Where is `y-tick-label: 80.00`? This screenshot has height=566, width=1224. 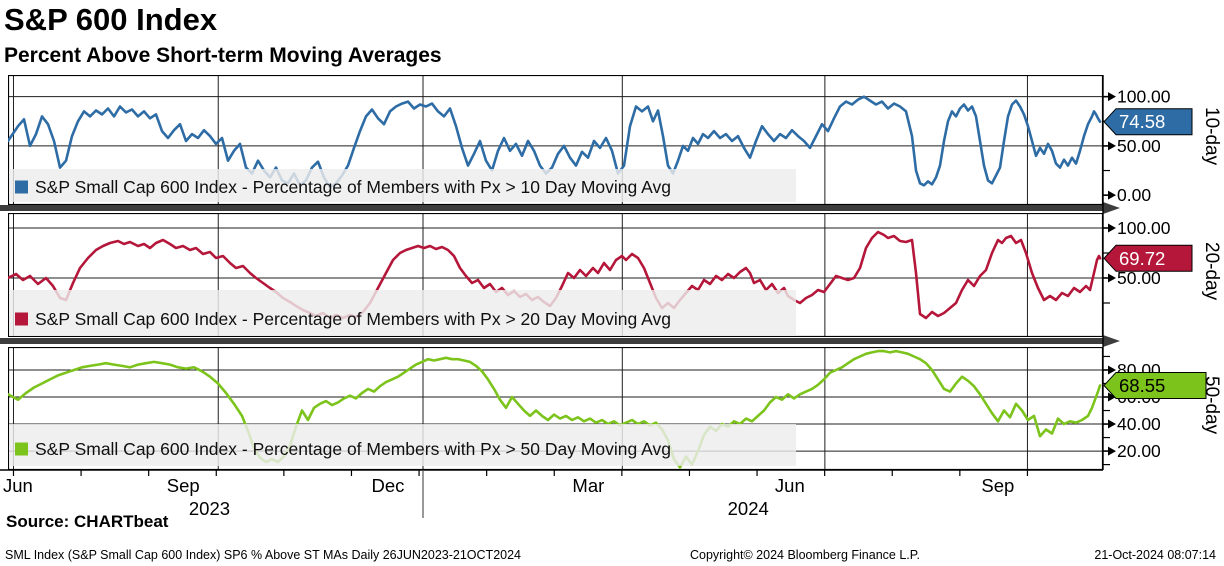
y-tick-label: 80.00 is located at coordinates (1139, 370).